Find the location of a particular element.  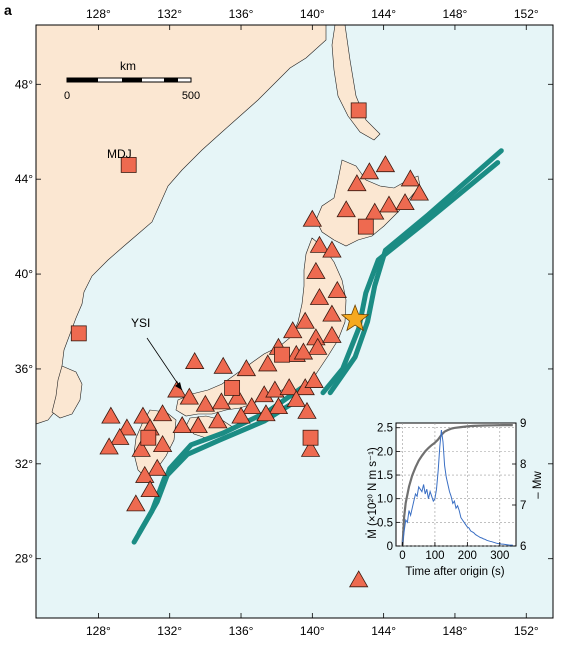

lat-label-left: 28° is located at coordinates (24, 559).